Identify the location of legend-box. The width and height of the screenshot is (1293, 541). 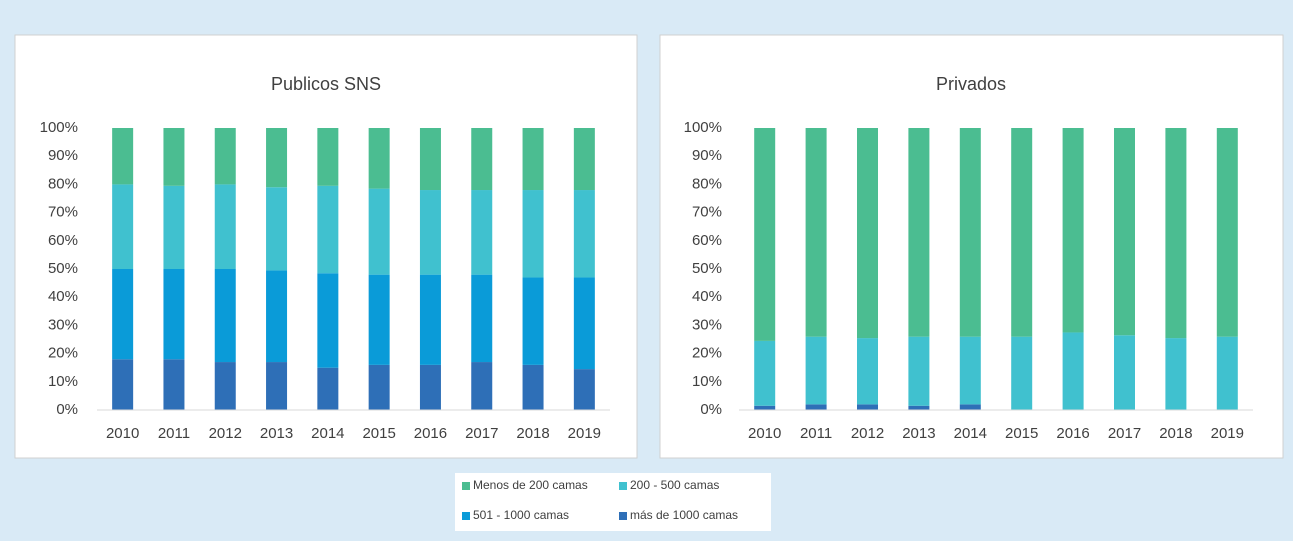
(613, 502).